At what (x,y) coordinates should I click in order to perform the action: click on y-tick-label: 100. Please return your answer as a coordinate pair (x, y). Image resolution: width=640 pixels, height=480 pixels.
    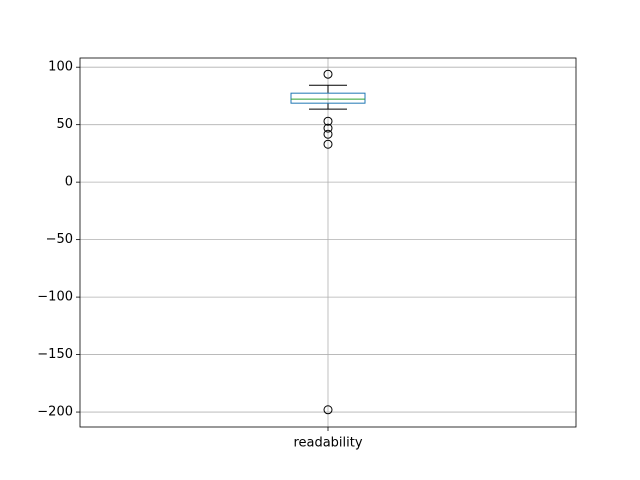
    Looking at the image, I should click on (60, 67).